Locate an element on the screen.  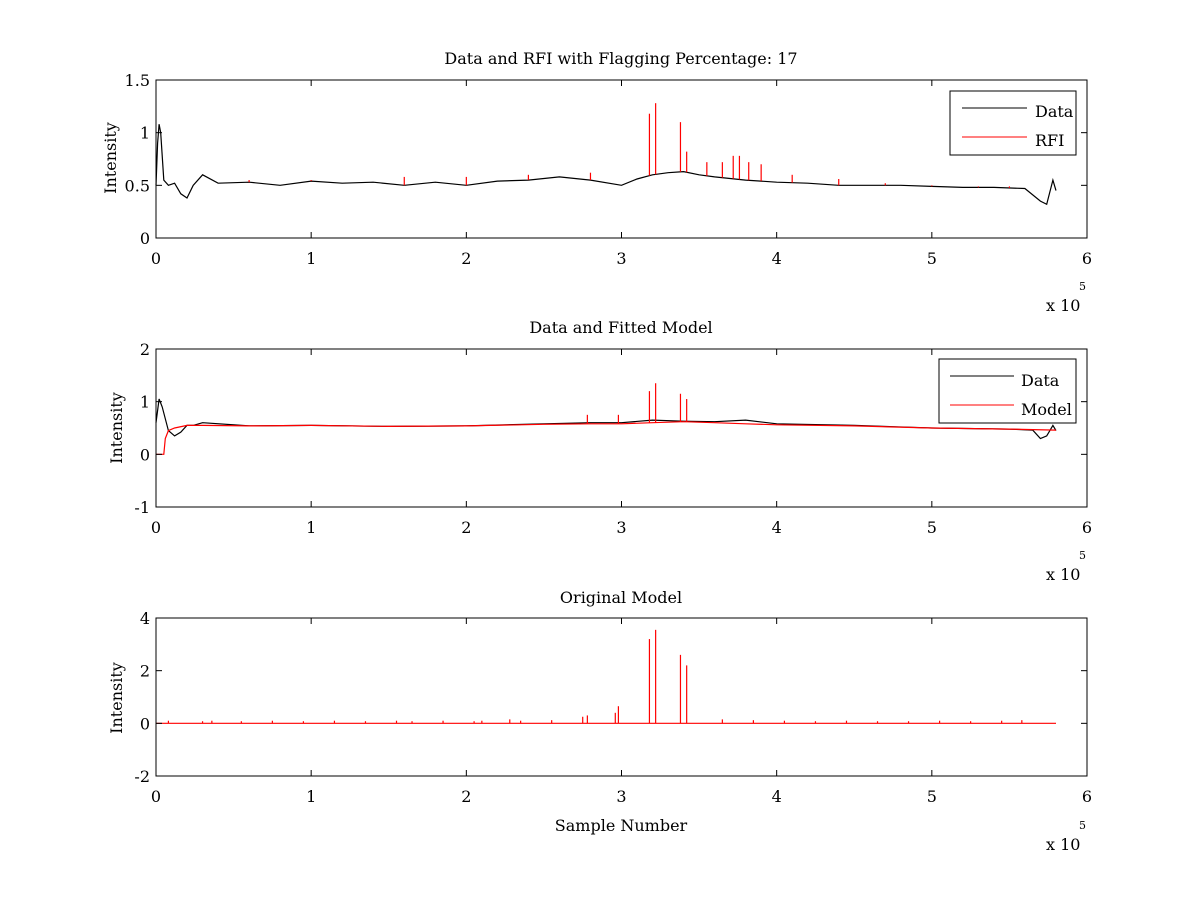
y-tick-label: 4 is located at coordinates (145, 618).